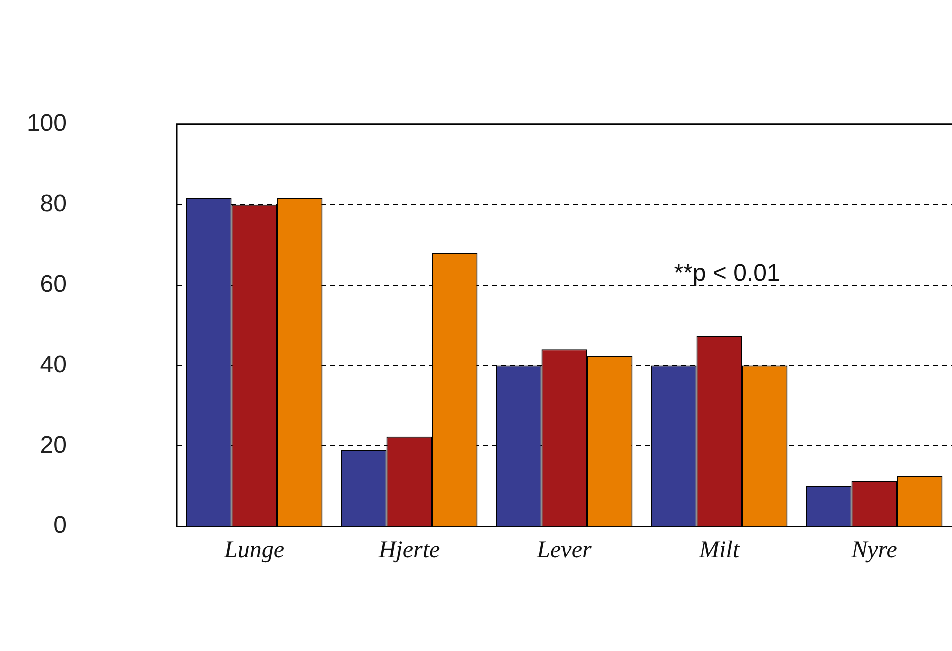 This screenshot has height=651, width=952. I want to click on x-tick-label: Lever, so click(564, 550).